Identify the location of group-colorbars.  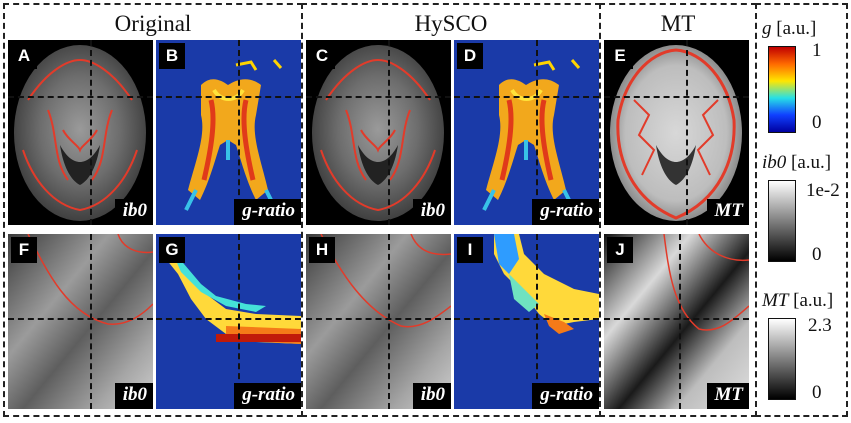
(801, 210).